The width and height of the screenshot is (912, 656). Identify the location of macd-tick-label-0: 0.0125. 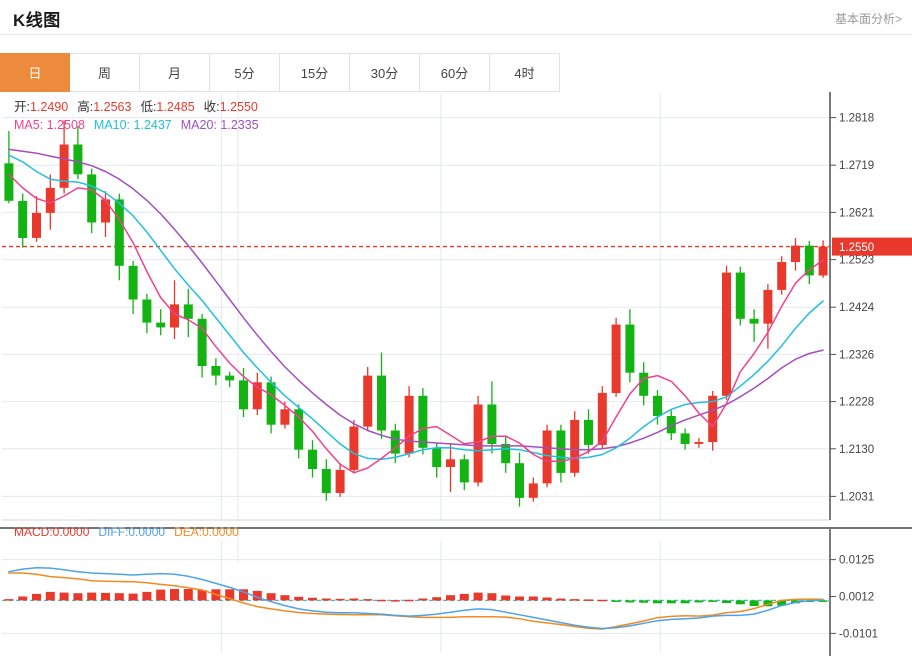
(856, 561).